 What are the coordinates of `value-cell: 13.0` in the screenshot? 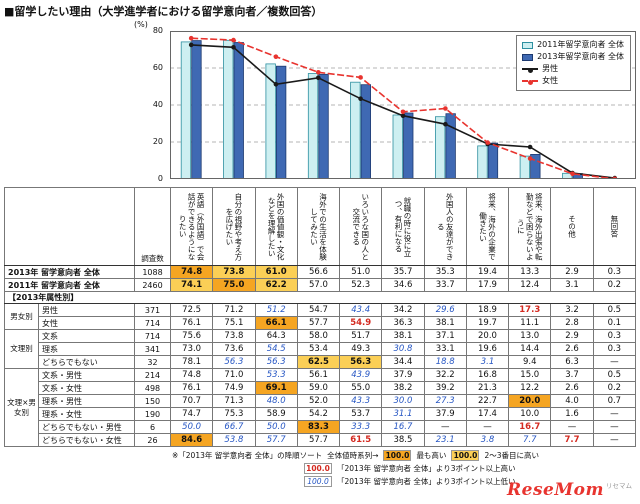 It's located at (530, 336).